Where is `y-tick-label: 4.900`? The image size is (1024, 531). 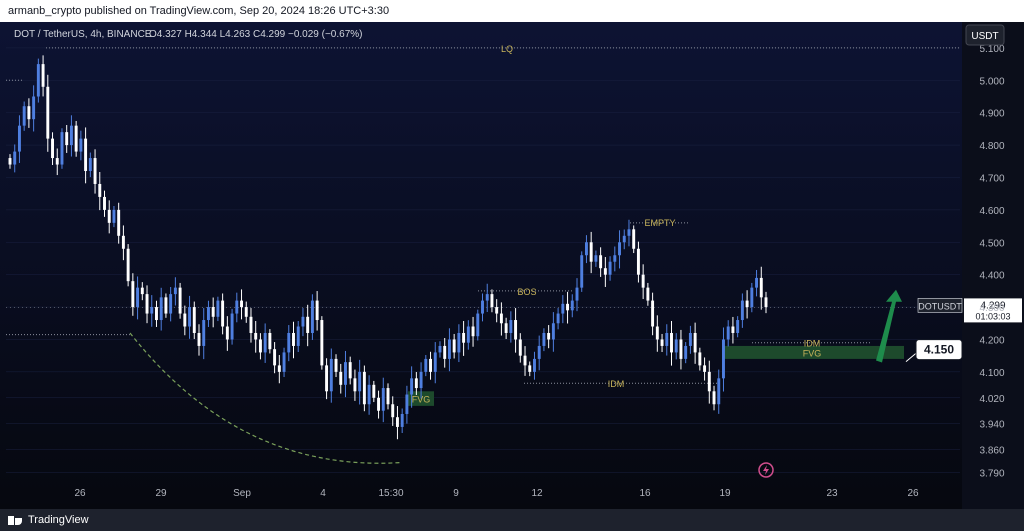 y-tick-label: 4.900 is located at coordinates (991, 114).